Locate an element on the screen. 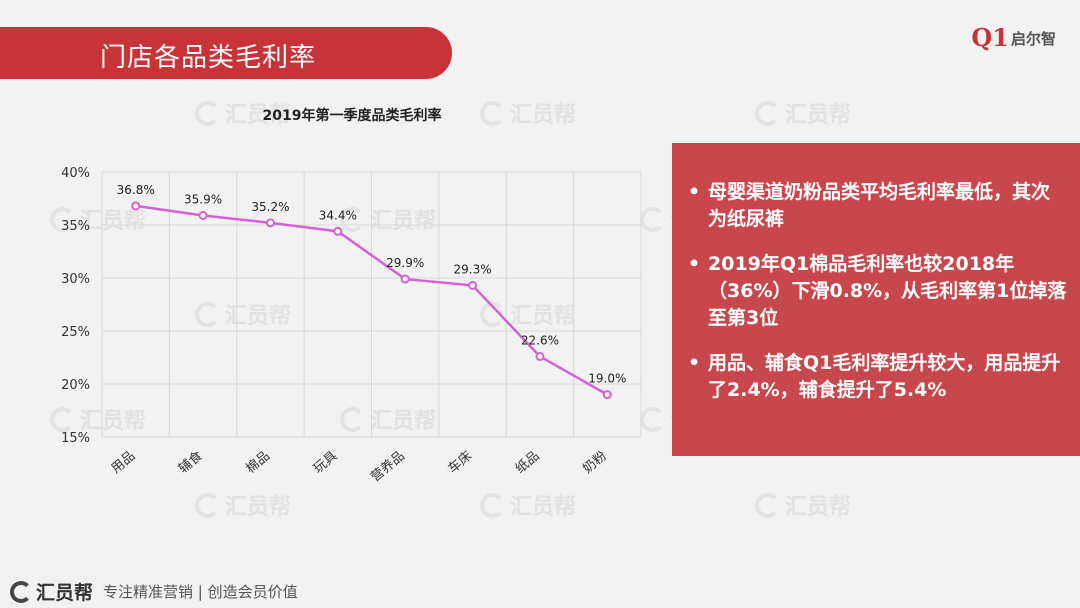 The image size is (1080, 608). y-tick-label: 15% is located at coordinates (75, 438).